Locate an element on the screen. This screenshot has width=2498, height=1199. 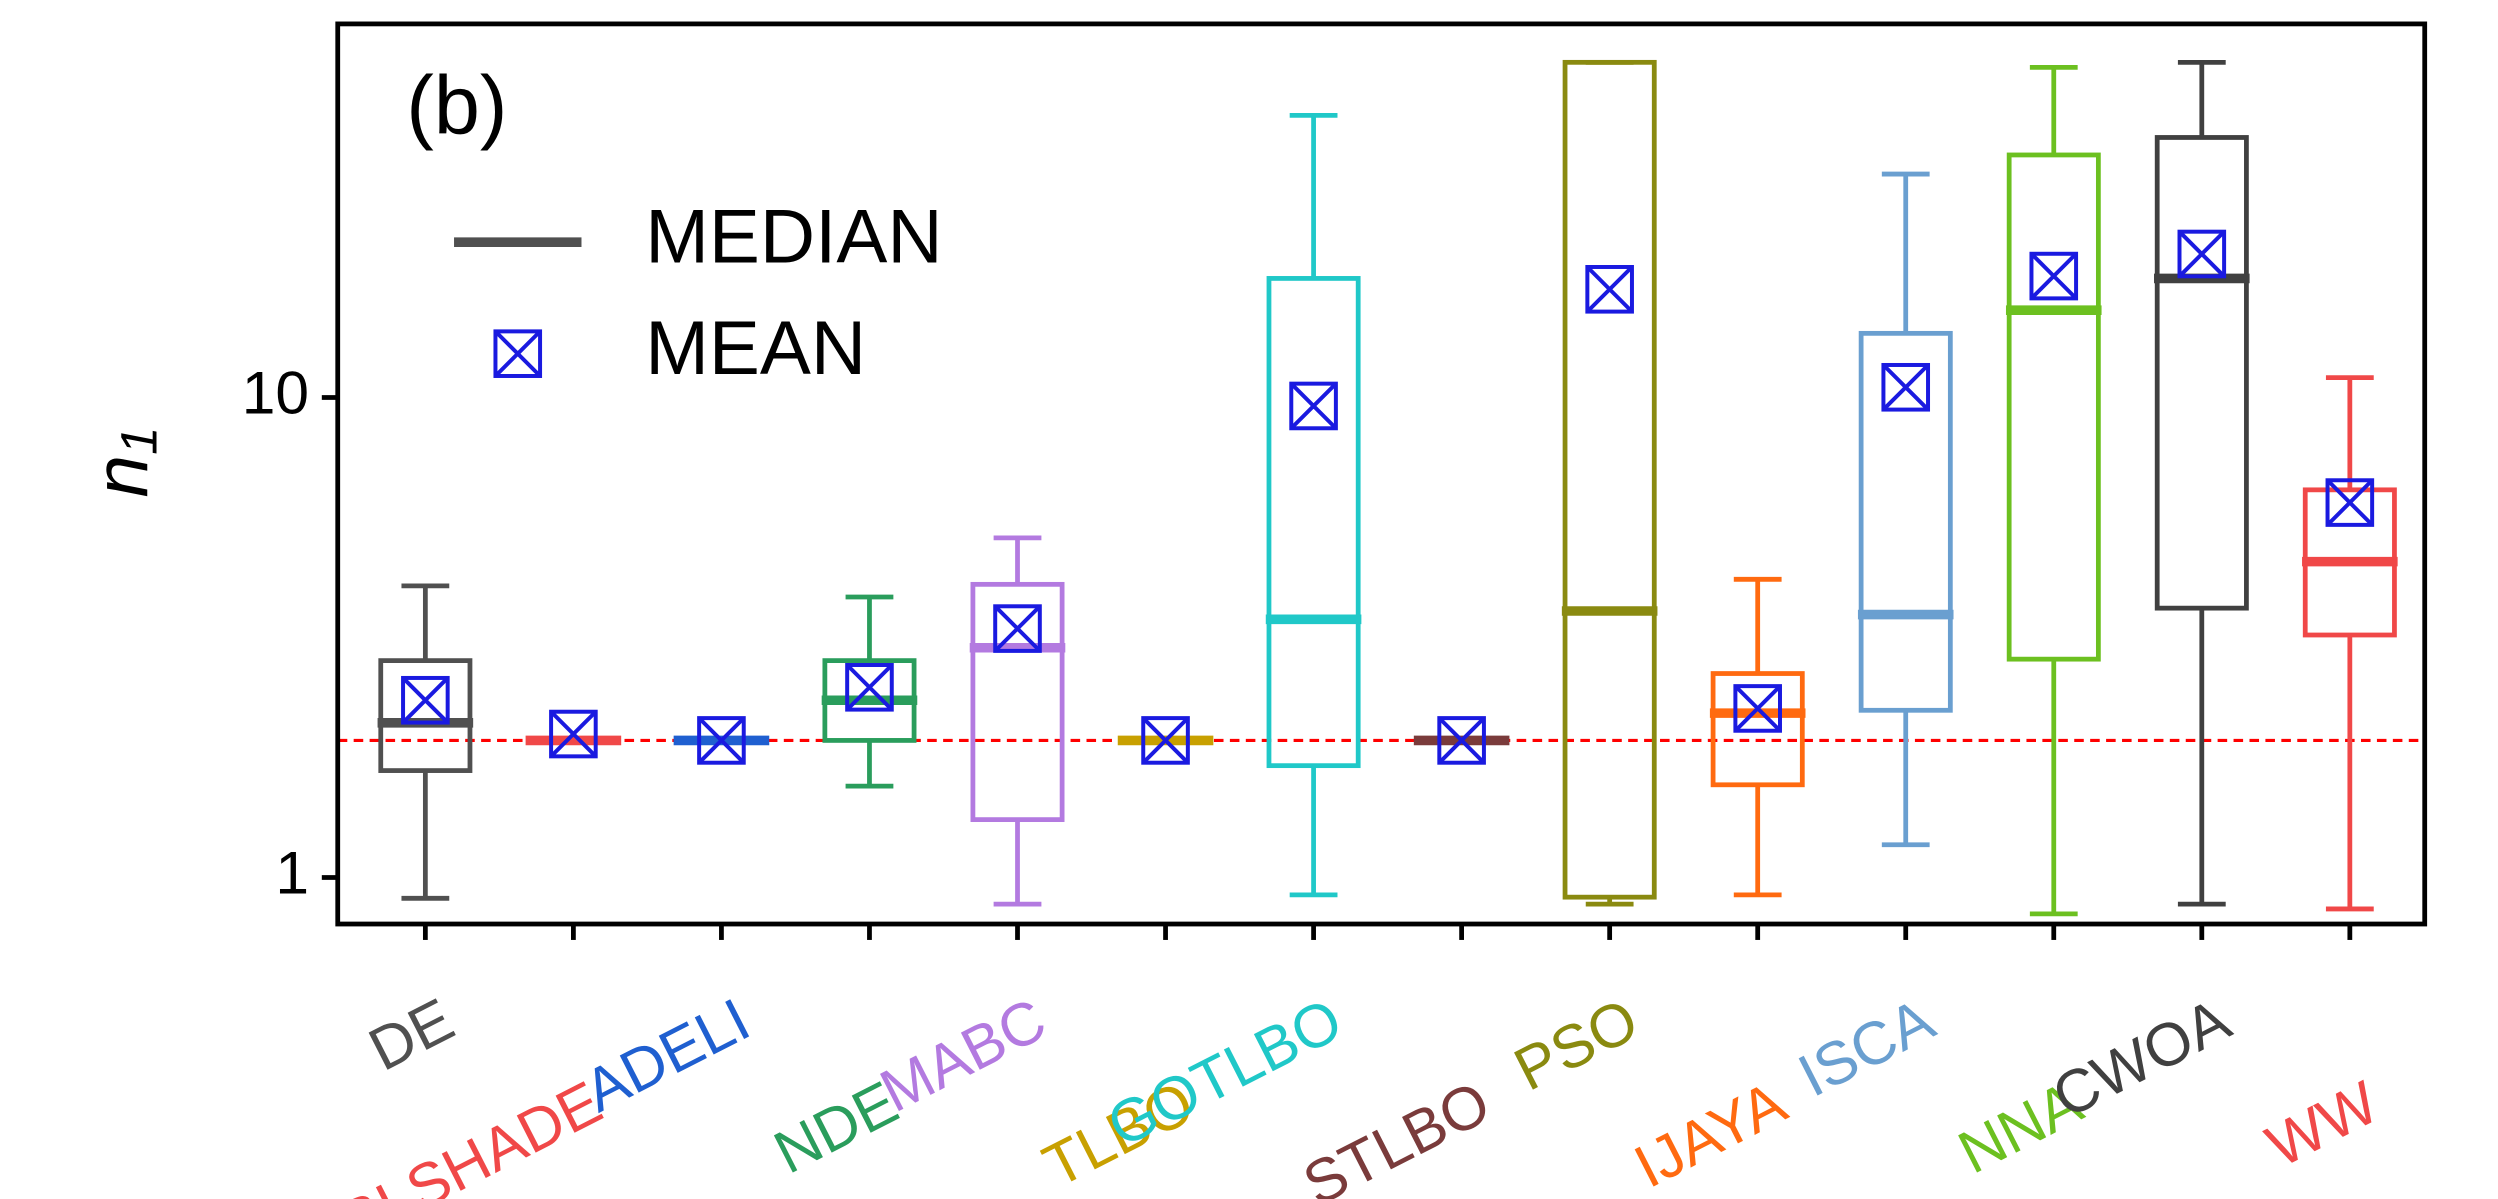
x-tick-label: ISCA is located at coordinates (1866, 1047).